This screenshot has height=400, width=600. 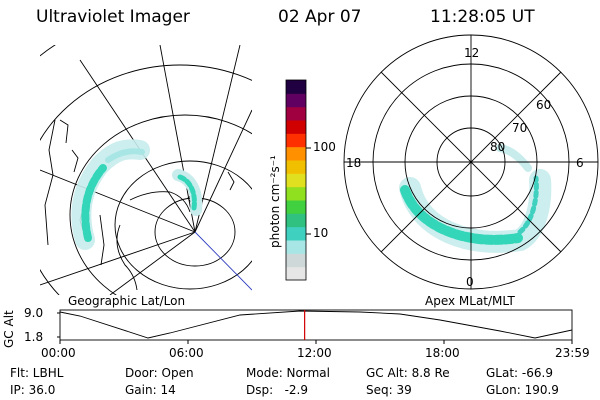 I want to click on time-label: 11:28:05 UT, so click(x=482, y=17).